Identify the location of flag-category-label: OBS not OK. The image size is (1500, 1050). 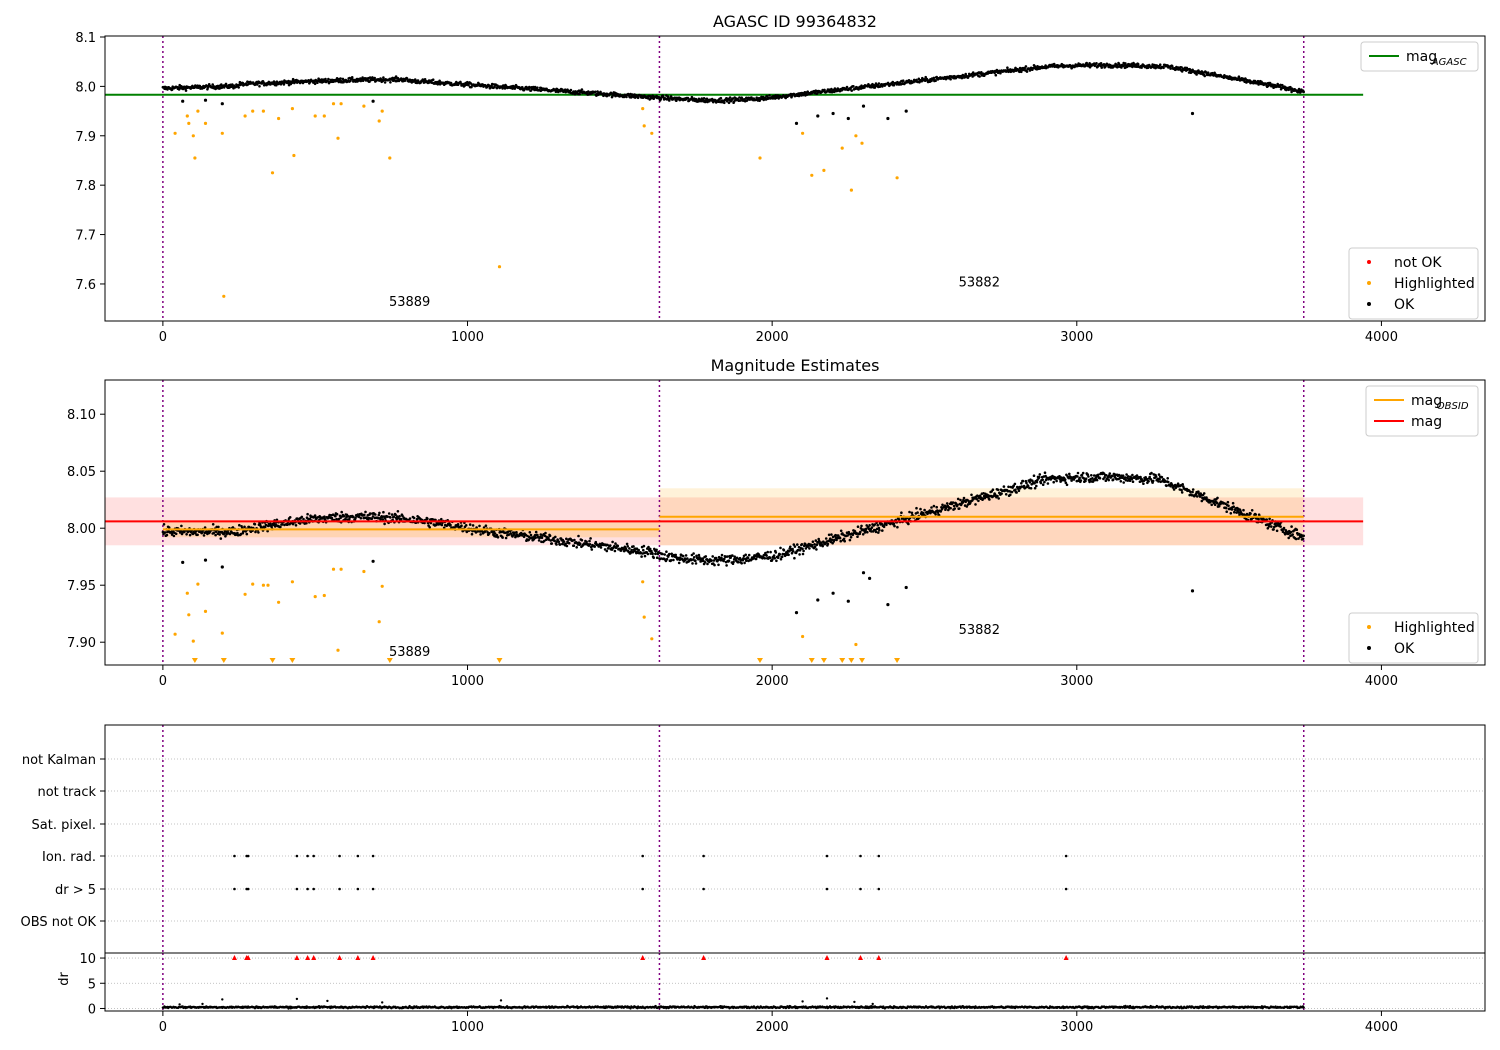
(59, 922).